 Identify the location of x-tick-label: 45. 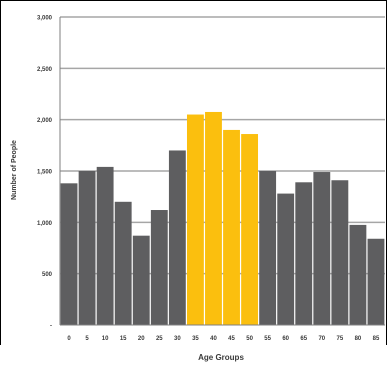
(231, 339).